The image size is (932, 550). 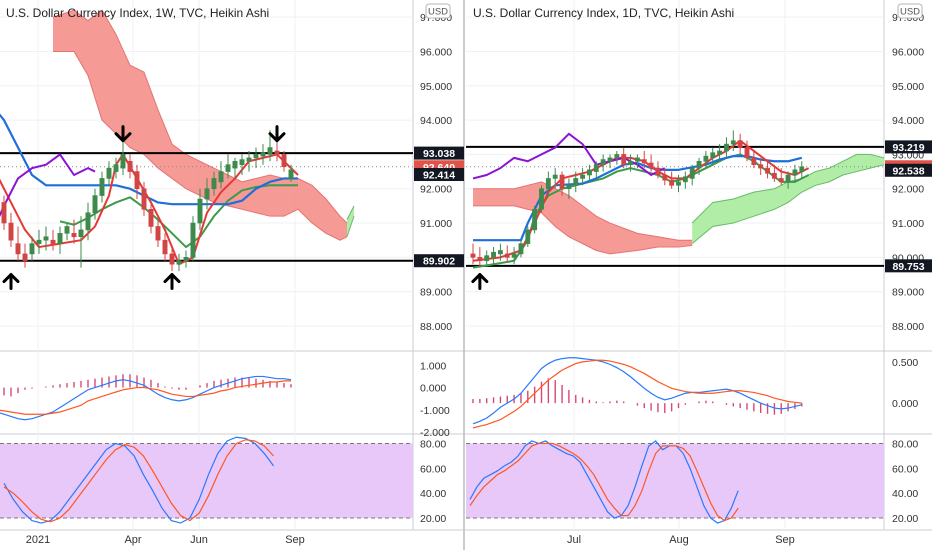 I want to click on currency-label: USD, so click(x=438, y=12).